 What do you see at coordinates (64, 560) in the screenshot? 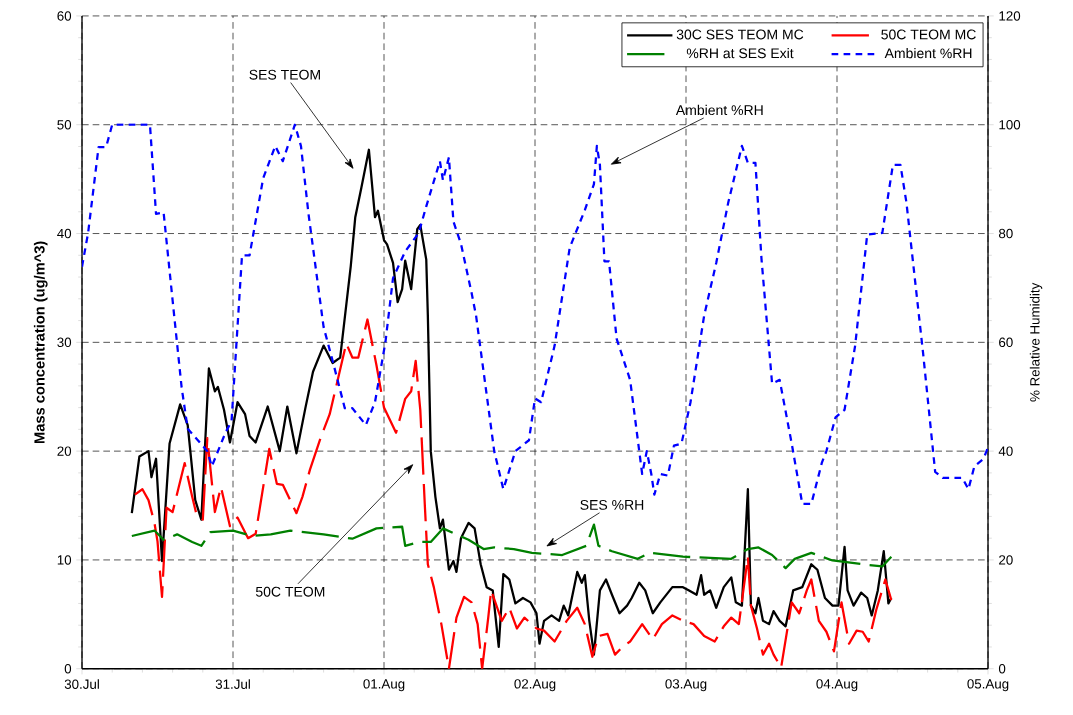
I see `y-tick-label: 10` at bounding box center [64, 560].